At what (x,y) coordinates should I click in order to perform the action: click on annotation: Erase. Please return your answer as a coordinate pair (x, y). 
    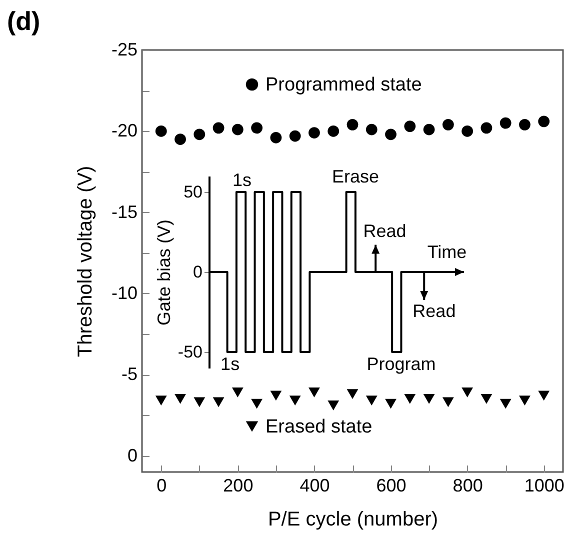
    Looking at the image, I should click on (355, 176).